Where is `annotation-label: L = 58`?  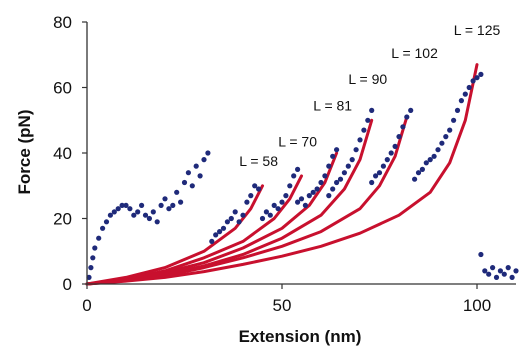 annotation-label: L = 58 is located at coordinates (258, 161).